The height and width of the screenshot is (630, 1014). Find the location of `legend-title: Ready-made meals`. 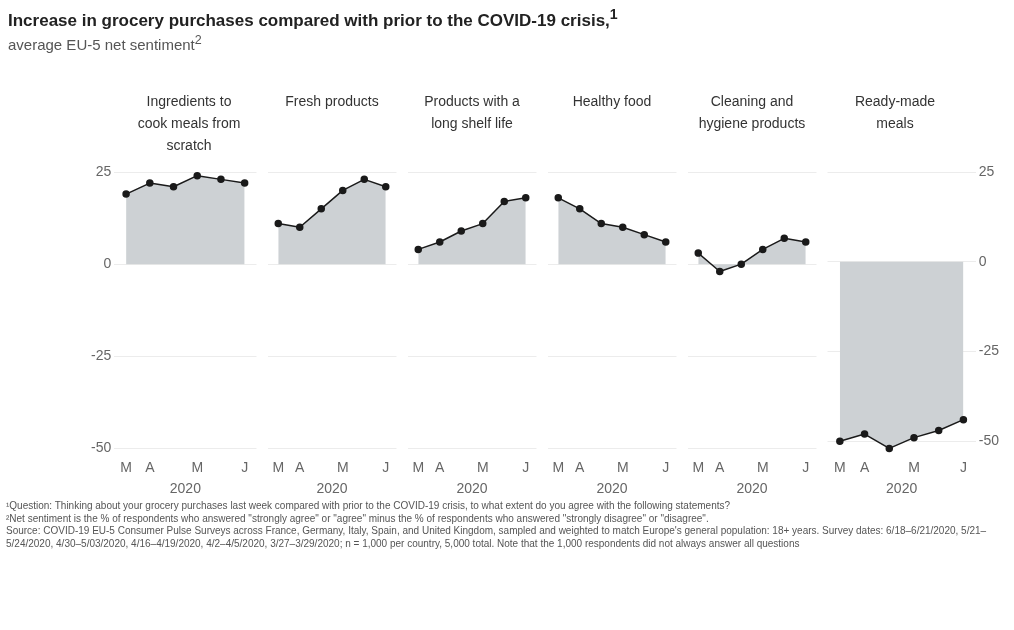

legend-title: Ready-made meals is located at coordinates (895, 112).